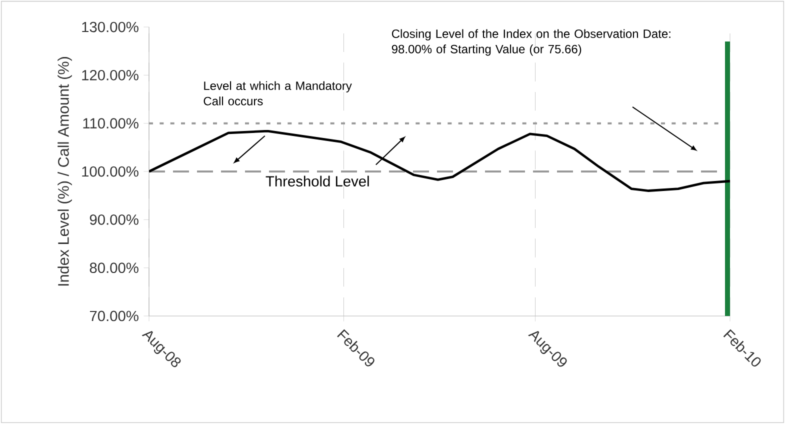 This screenshot has width=785, height=424. I want to click on line-series, so click(439, 161).